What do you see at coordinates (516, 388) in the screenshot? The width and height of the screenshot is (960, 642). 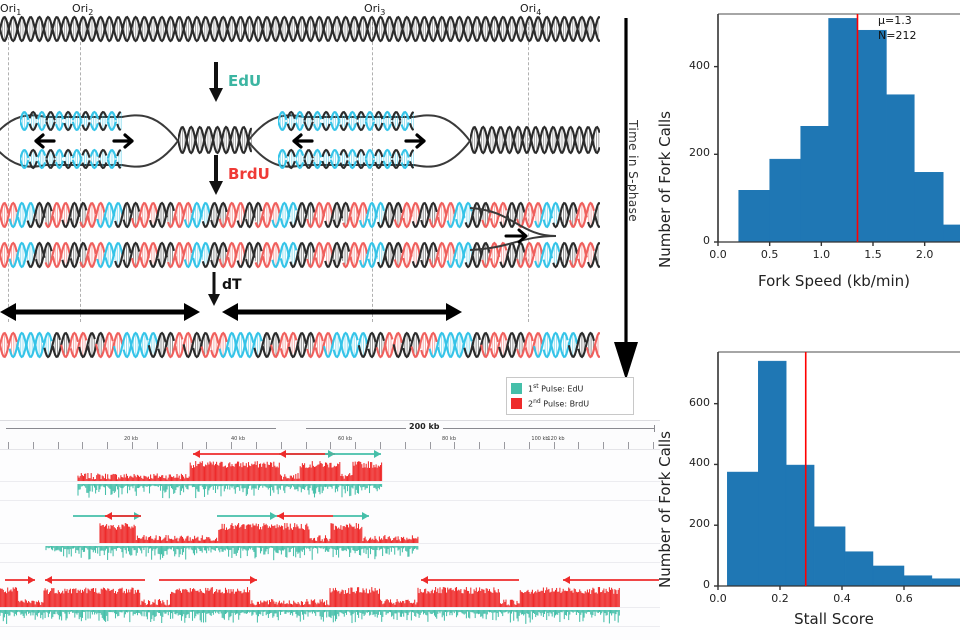 I see `legend-swatch-edu` at bounding box center [516, 388].